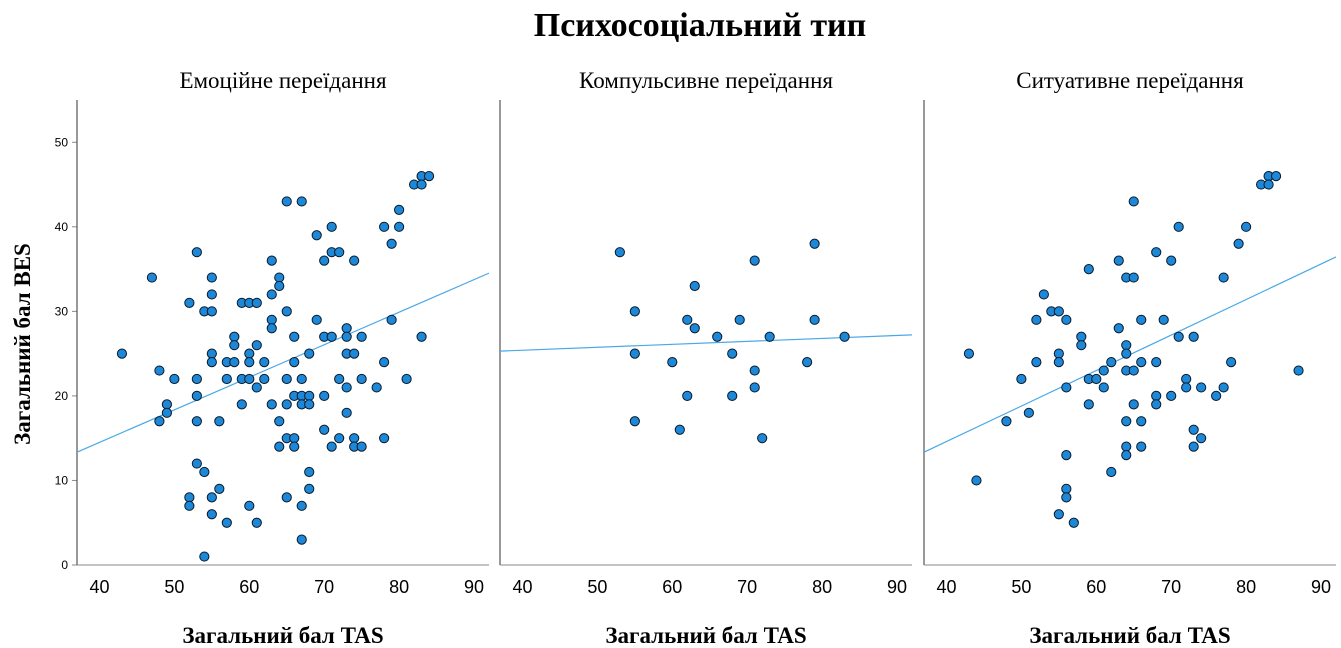 This screenshot has height=648, width=1341. I want to click on y-tick-label: 20, so click(62, 396).